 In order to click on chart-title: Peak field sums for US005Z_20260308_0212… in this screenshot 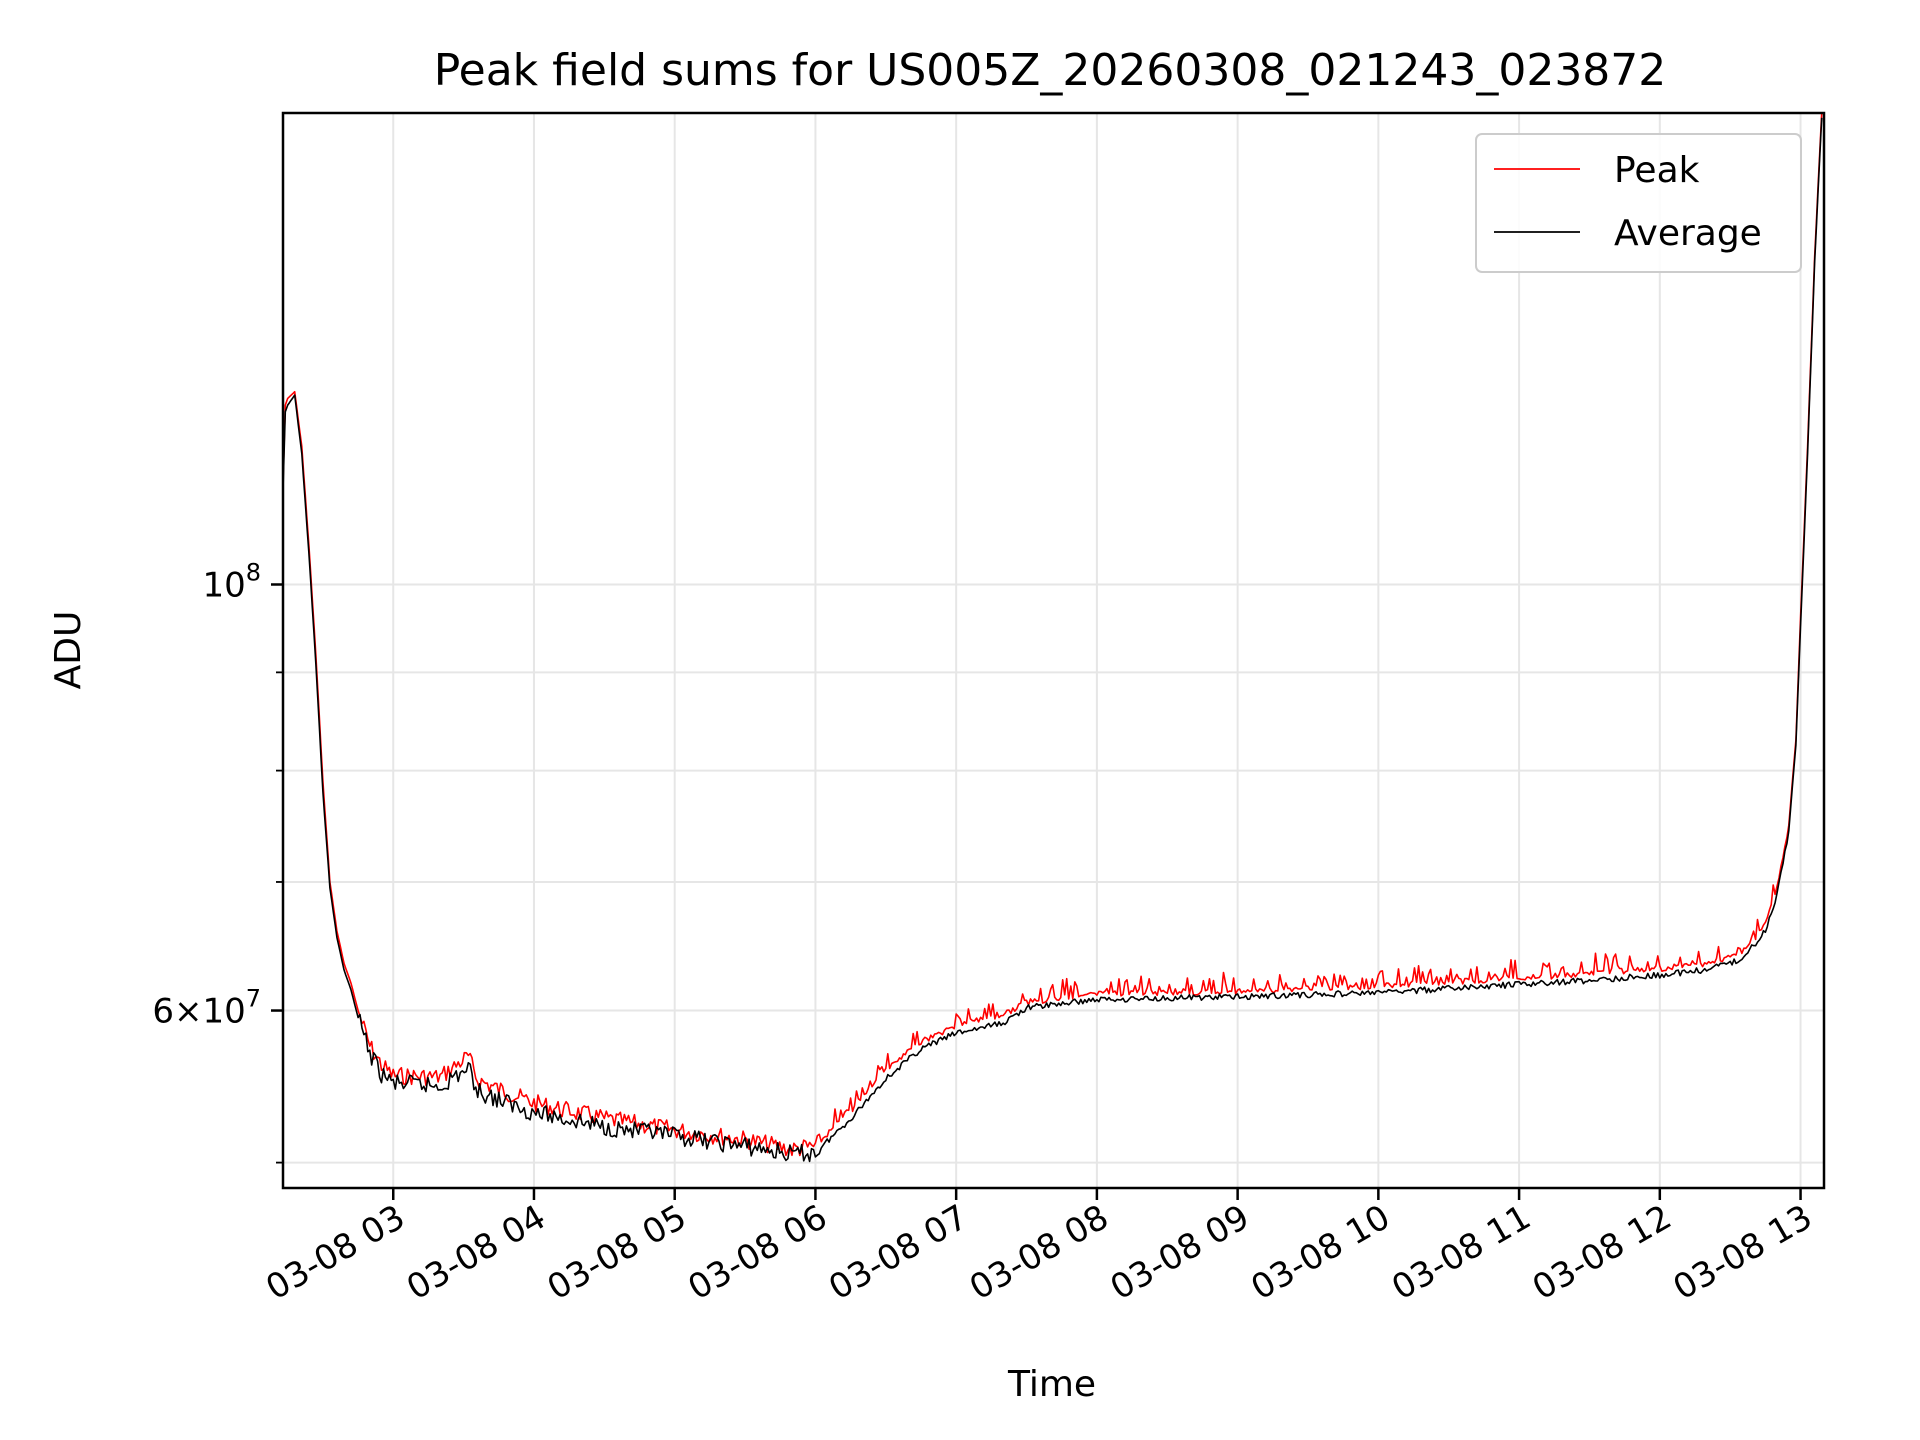, I will do `click(1050, 70)`.